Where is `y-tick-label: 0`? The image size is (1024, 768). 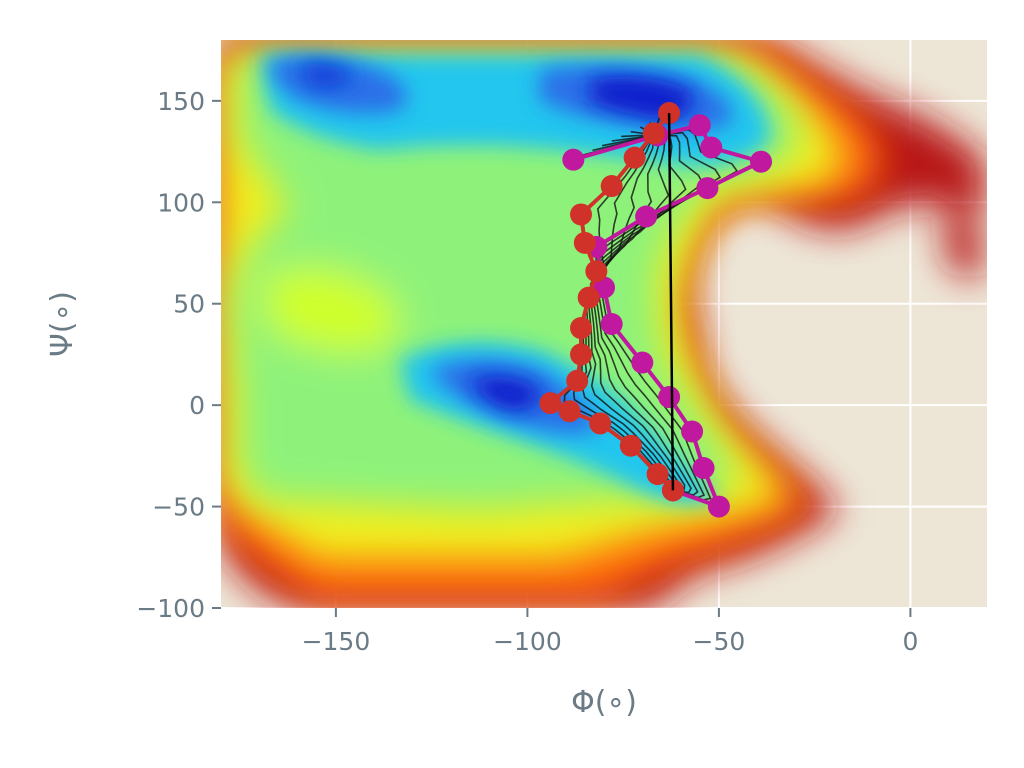
y-tick-label: 0 is located at coordinates (197, 405).